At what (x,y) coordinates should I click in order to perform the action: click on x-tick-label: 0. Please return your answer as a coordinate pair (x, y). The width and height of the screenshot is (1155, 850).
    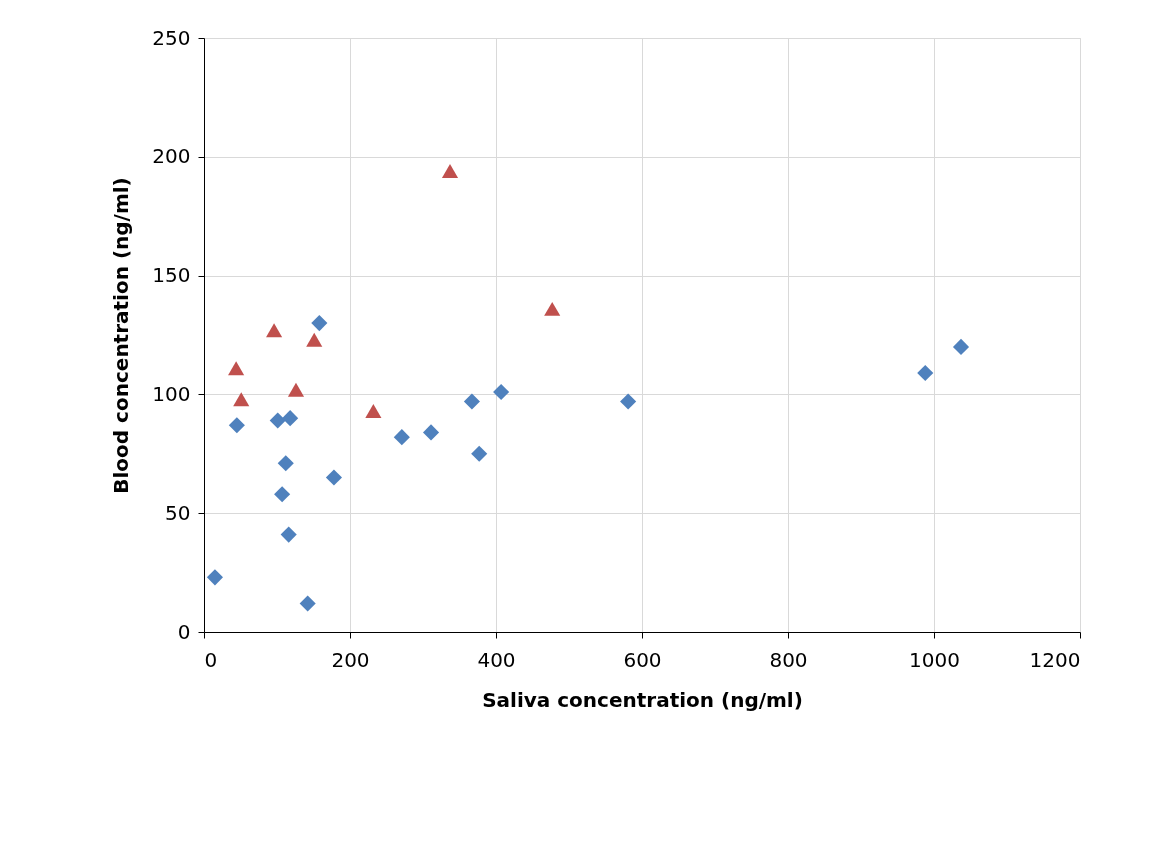
    Looking at the image, I should click on (211, 659).